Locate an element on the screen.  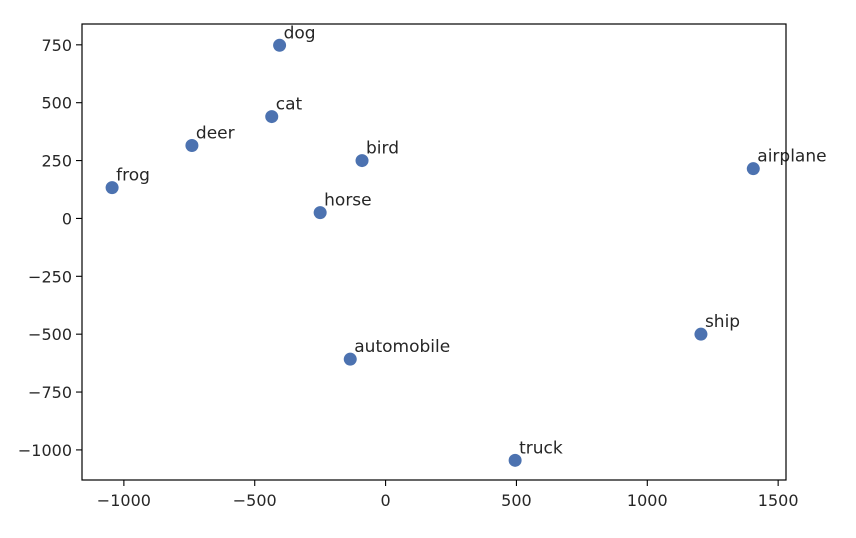
data-label-truck: truck is located at coordinates (541, 448).